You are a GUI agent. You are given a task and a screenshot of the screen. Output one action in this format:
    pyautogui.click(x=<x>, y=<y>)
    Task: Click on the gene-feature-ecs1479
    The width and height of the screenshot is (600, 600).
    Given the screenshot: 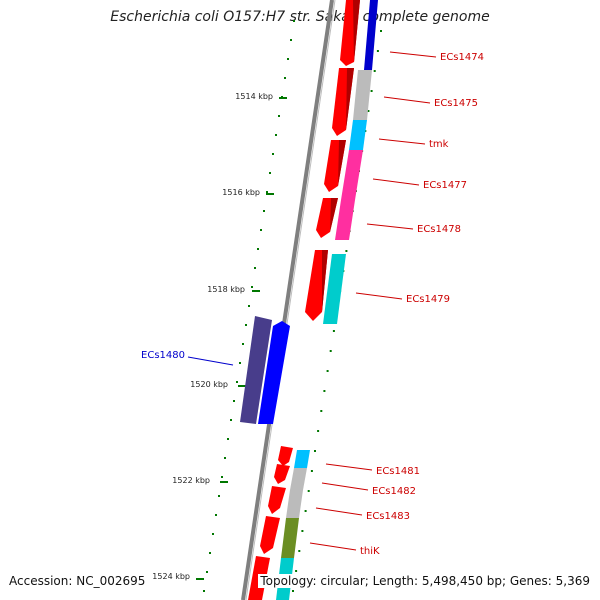 What is the action you would take?
    pyautogui.click(x=316, y=285)
    